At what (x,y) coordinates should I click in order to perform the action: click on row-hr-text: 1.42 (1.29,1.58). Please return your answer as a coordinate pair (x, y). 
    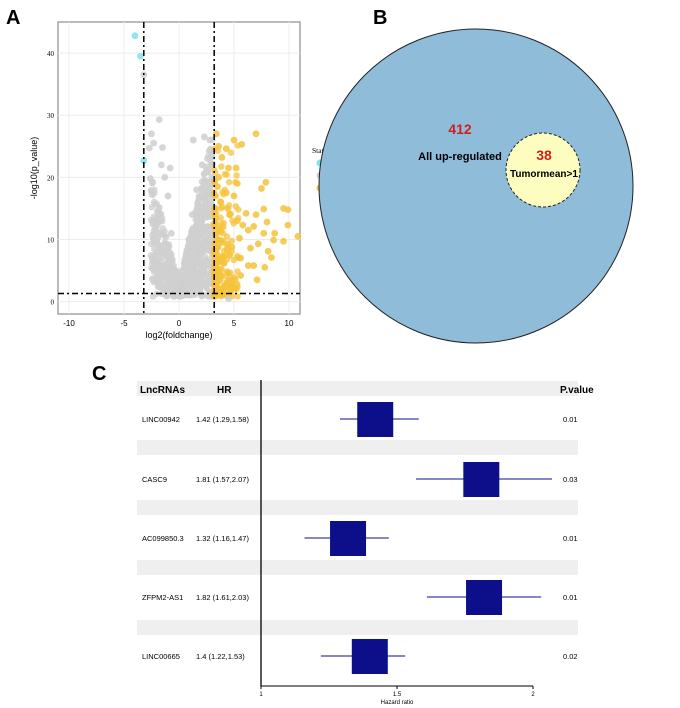
    Looking at the image, I should click on (222, 419).